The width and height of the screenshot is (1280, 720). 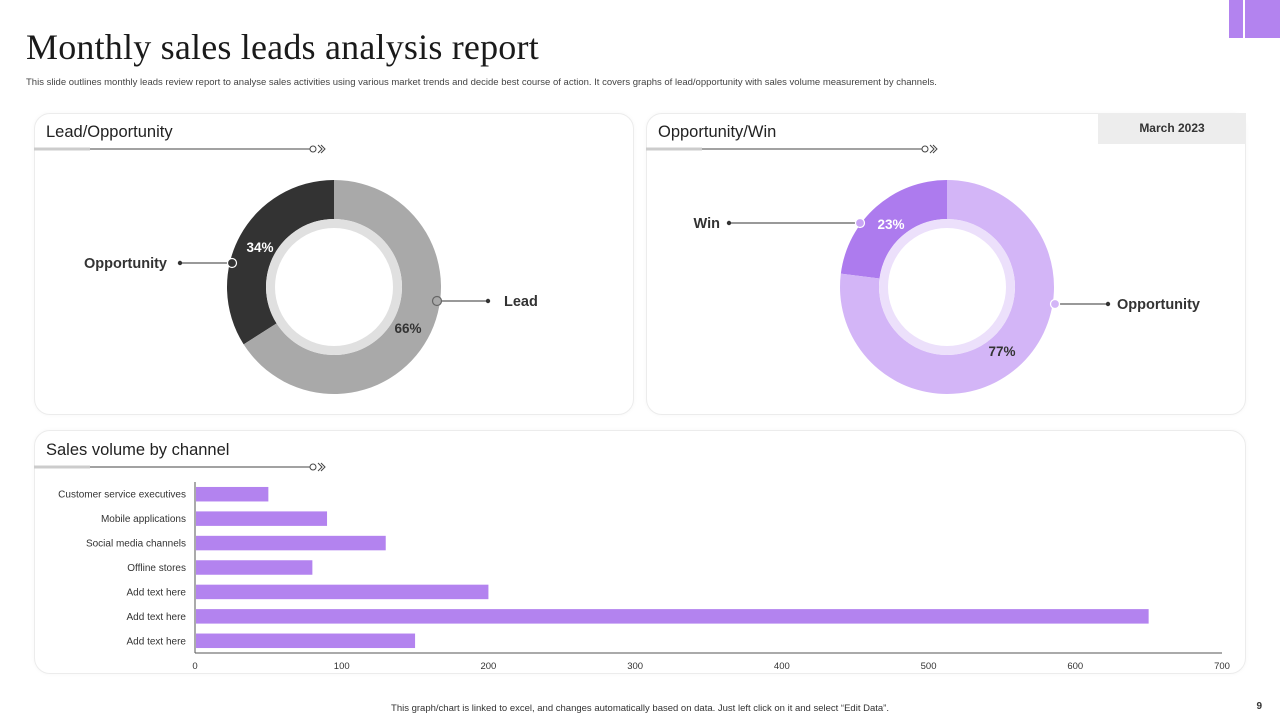 I want to click on opportunity-win-title: Opportunity/Win, so click(x=717, y=132).